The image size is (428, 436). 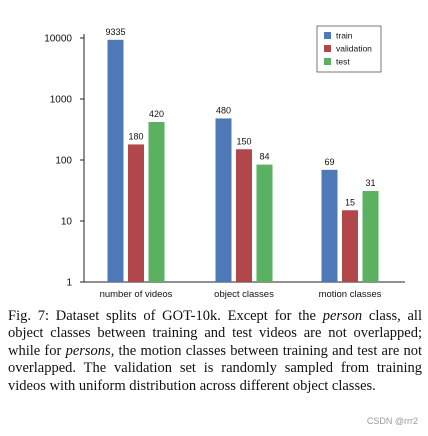 What do you see at coordinates (243, 141) in the screenshot?
I see `bar-value-label: 150` at bounding box center [243, 141].